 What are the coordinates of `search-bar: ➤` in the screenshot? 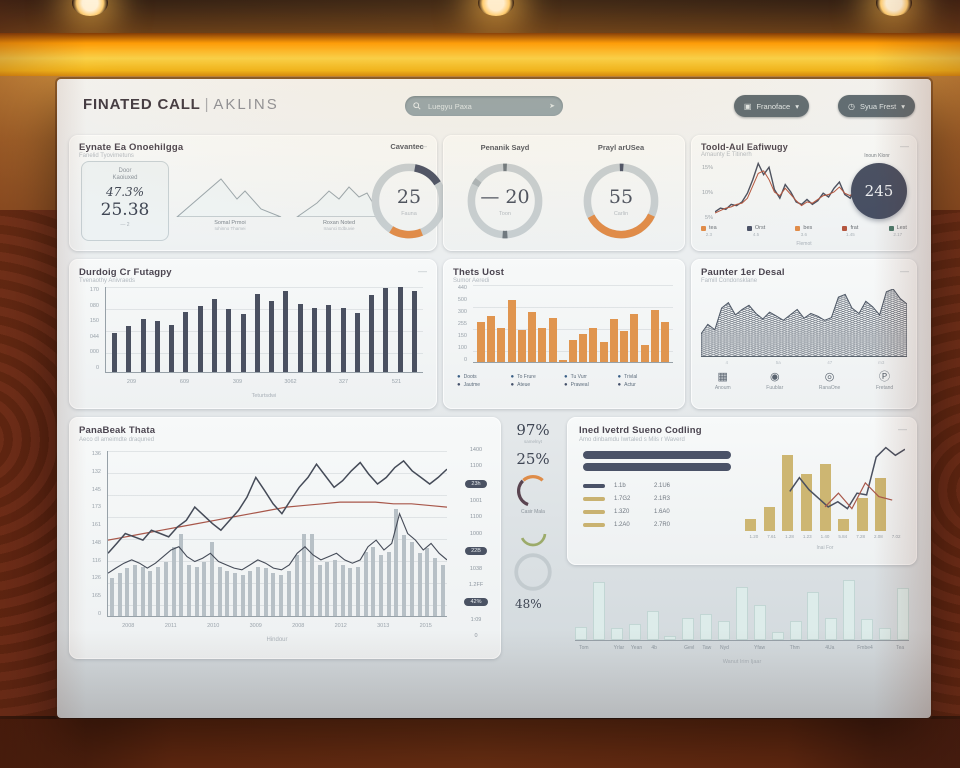 It's located at (484, 106).